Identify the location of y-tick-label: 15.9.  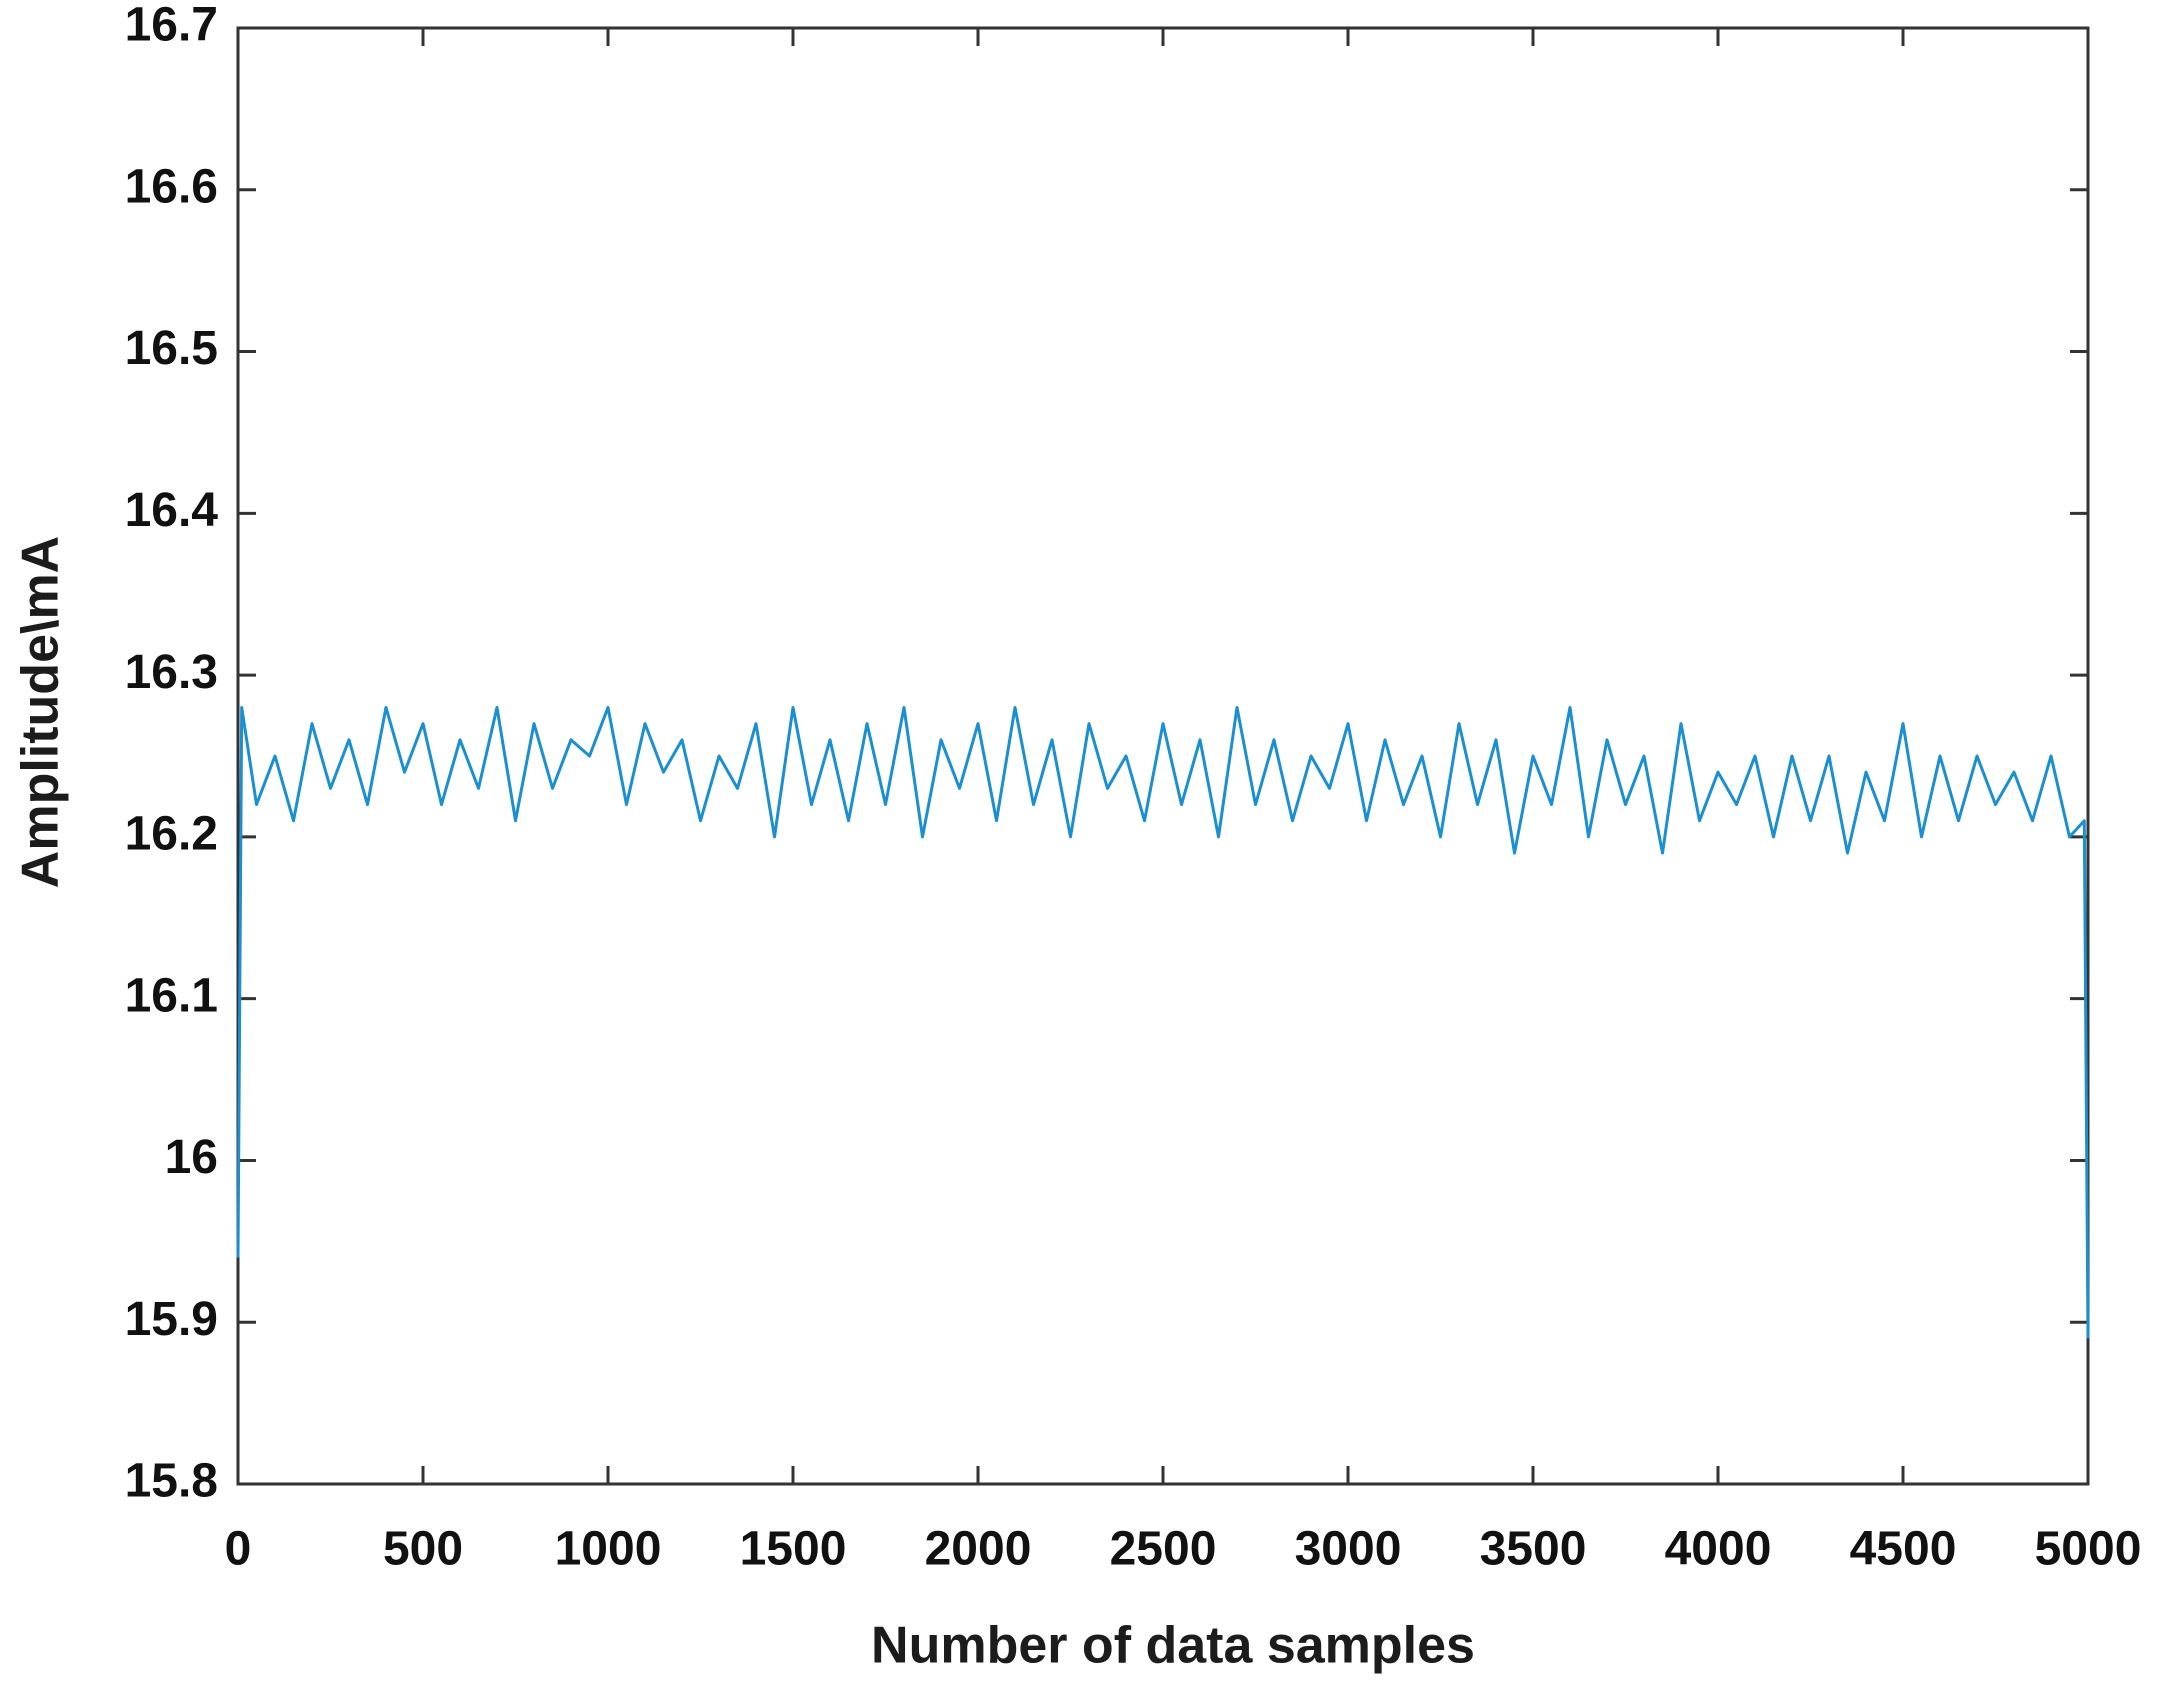
(171, 1319).